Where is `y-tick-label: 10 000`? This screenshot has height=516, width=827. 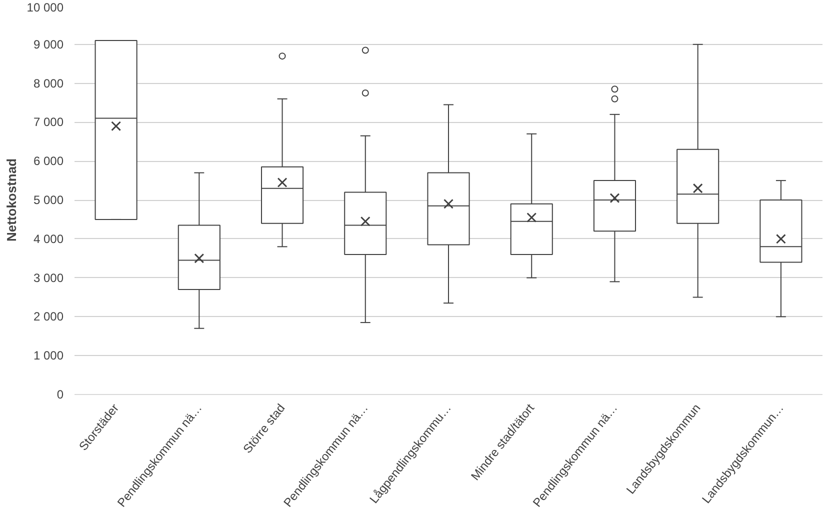
y-tick-label: 10 000 is located at coordinates (45, 7).